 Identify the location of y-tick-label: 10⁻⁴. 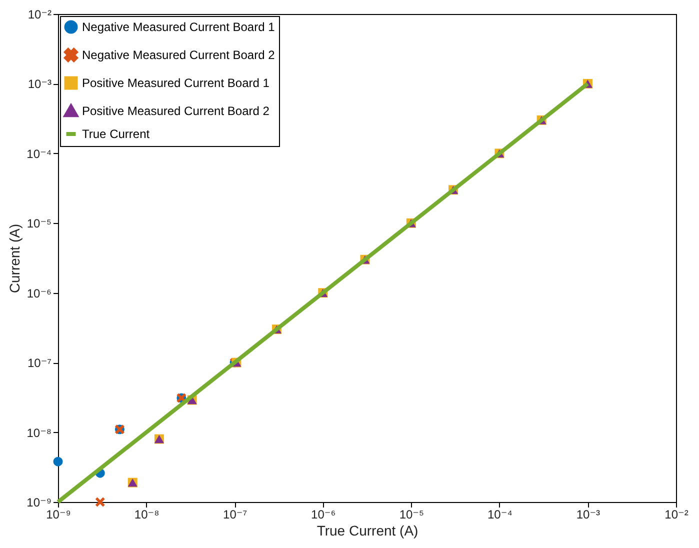
(39, 153).